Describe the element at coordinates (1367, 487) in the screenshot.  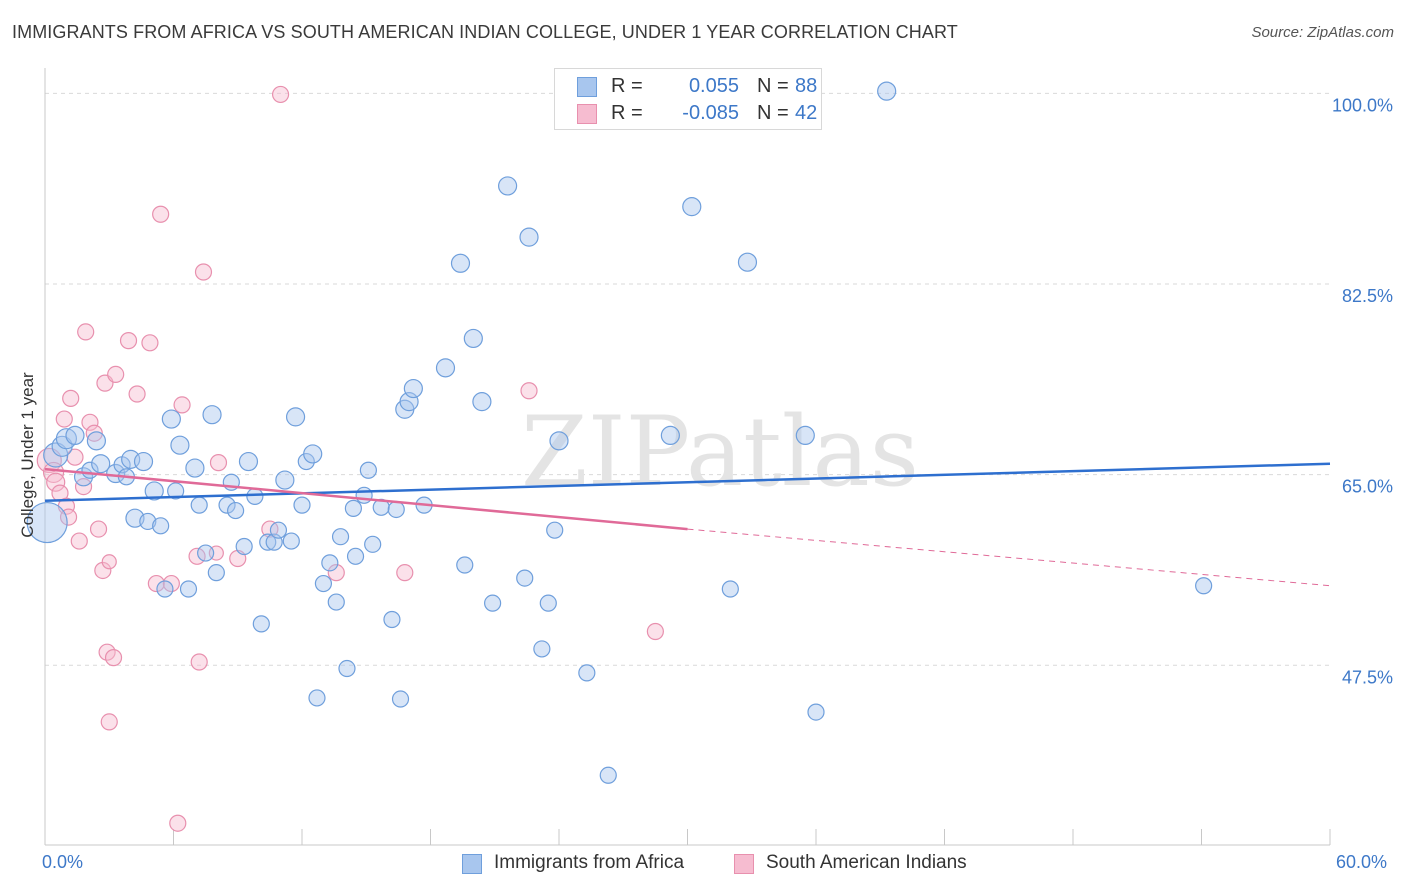
I see `y-tick-label: 65.0%` at that location.